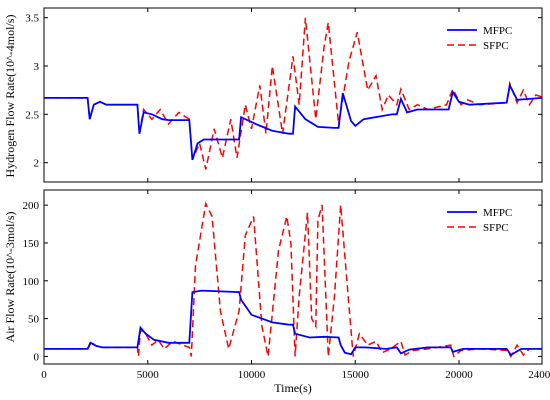  Describe the element at coordinates (459, 375) in the screenshot. I see `x-tick-label: 20000` at that location.